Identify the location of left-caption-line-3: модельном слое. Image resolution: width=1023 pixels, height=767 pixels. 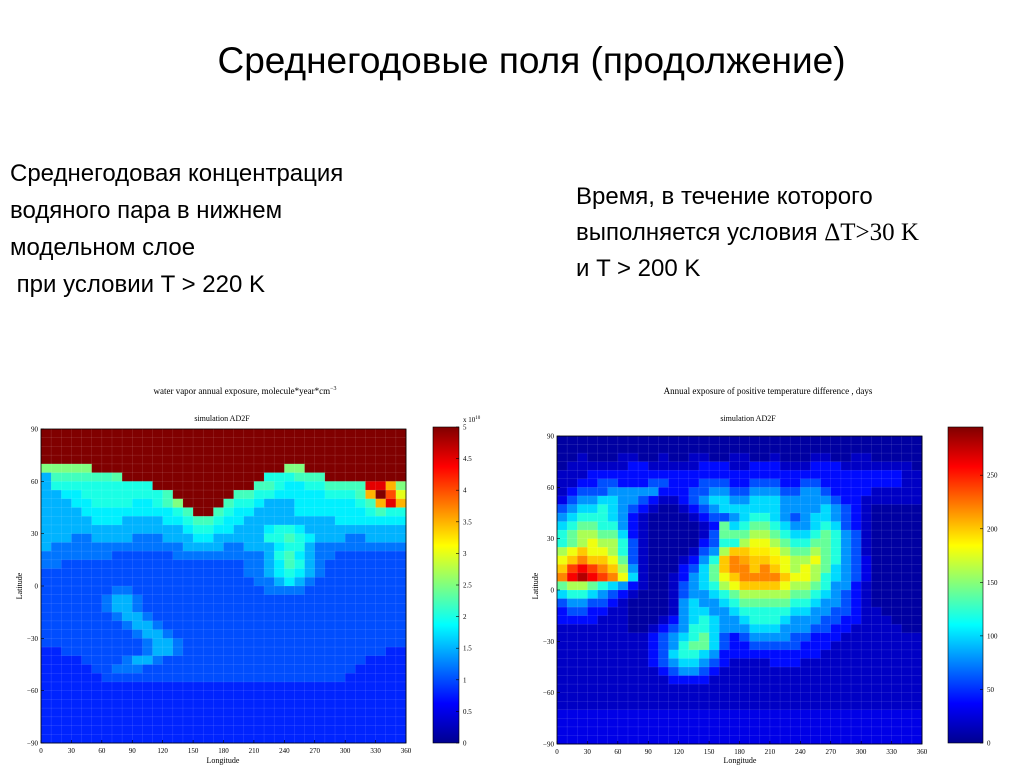
(103, 247).